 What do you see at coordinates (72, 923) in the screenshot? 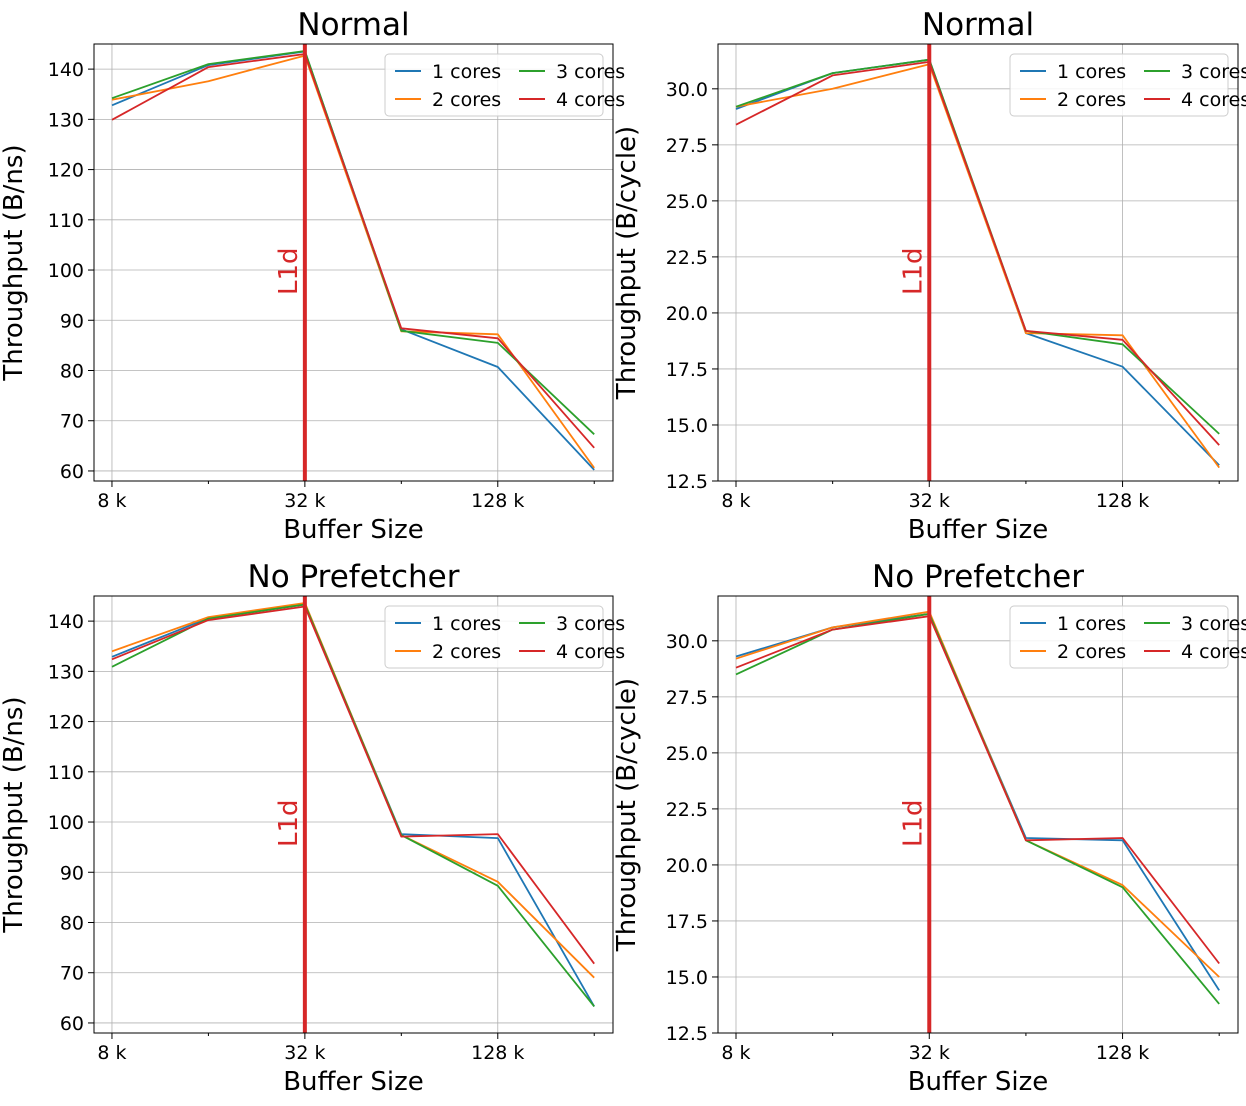
I see `y-tick-label: 80` at bounding box center [72, 923].